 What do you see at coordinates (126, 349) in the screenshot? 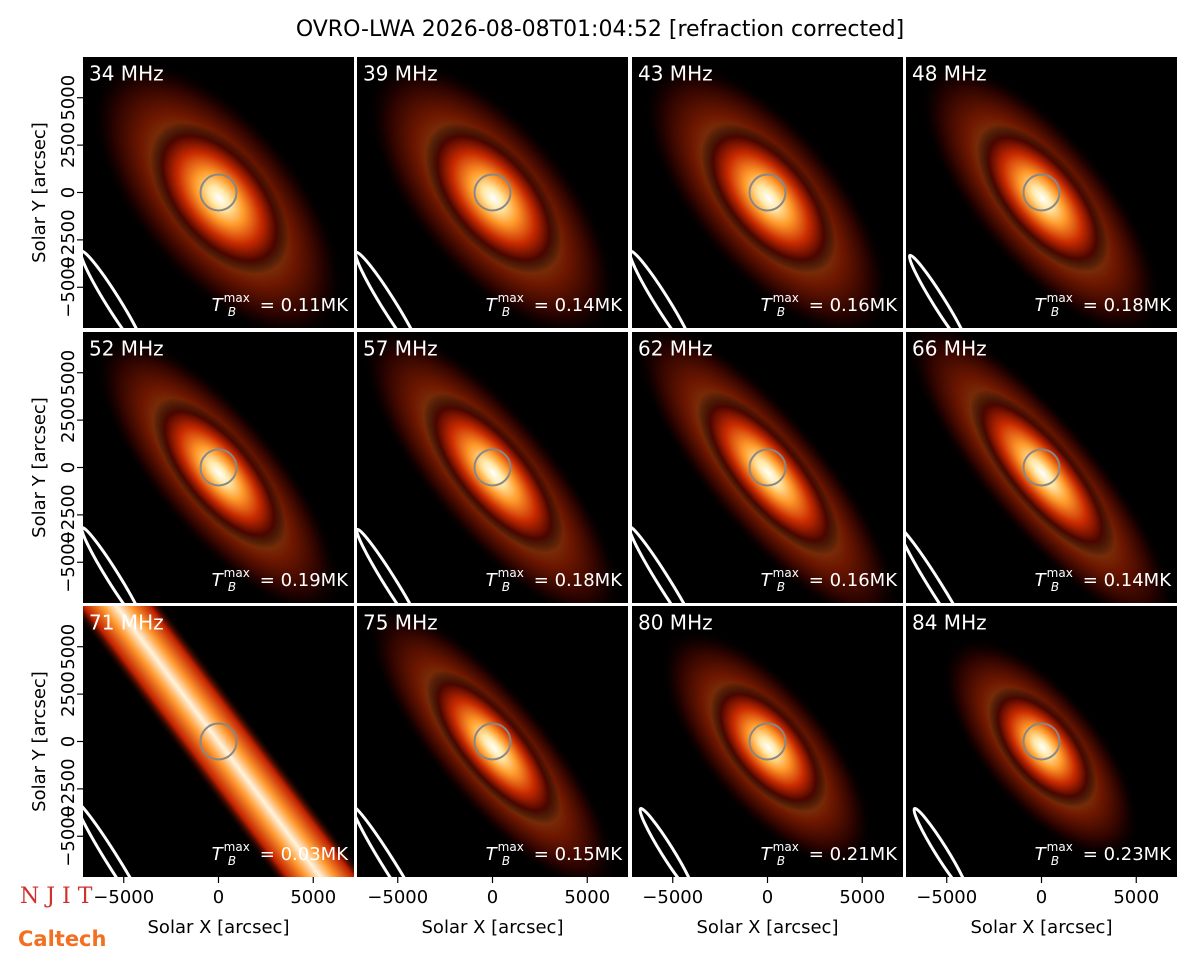
I see `panel-label: 52 MHz` at bounding box center [126, 349].